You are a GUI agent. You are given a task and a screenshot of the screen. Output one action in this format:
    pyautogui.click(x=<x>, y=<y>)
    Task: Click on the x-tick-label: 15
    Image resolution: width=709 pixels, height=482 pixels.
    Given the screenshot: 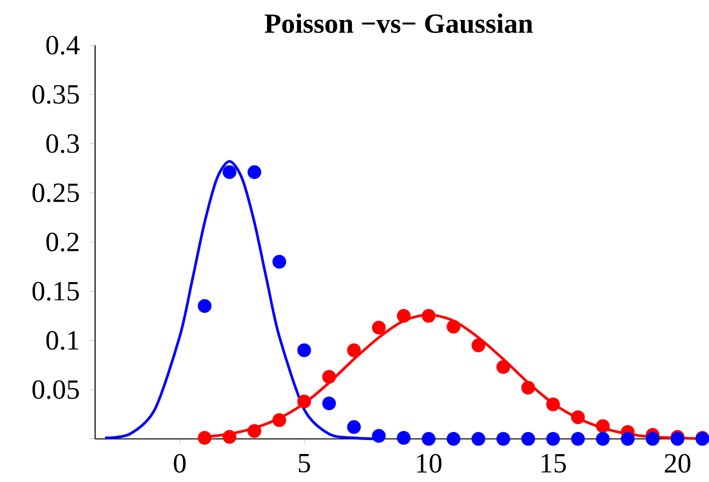 What is the action you would take?
    pyautogui.click(x=554, y=463)
    